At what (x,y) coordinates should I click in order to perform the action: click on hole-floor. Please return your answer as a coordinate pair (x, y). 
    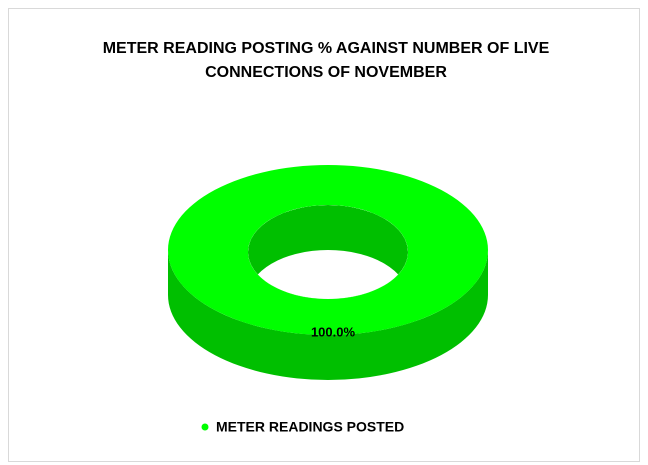
    Looking at the image, I should click on (328, 274).